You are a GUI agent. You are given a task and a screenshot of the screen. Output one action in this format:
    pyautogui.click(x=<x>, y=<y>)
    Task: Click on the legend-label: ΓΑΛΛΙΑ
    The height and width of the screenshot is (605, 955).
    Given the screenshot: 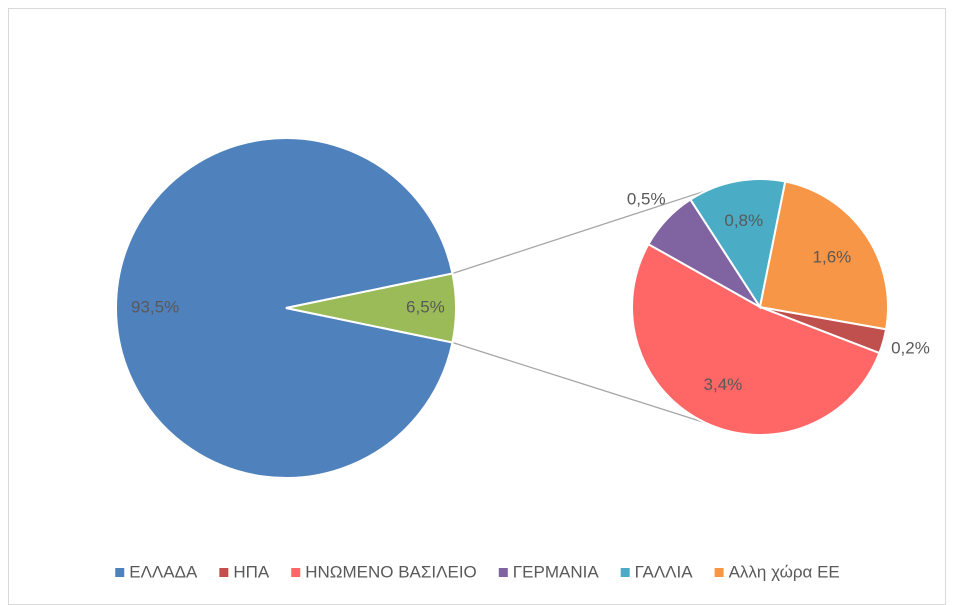 What is the action you would take?
    pyautogui.click(x=664, y=571)
    